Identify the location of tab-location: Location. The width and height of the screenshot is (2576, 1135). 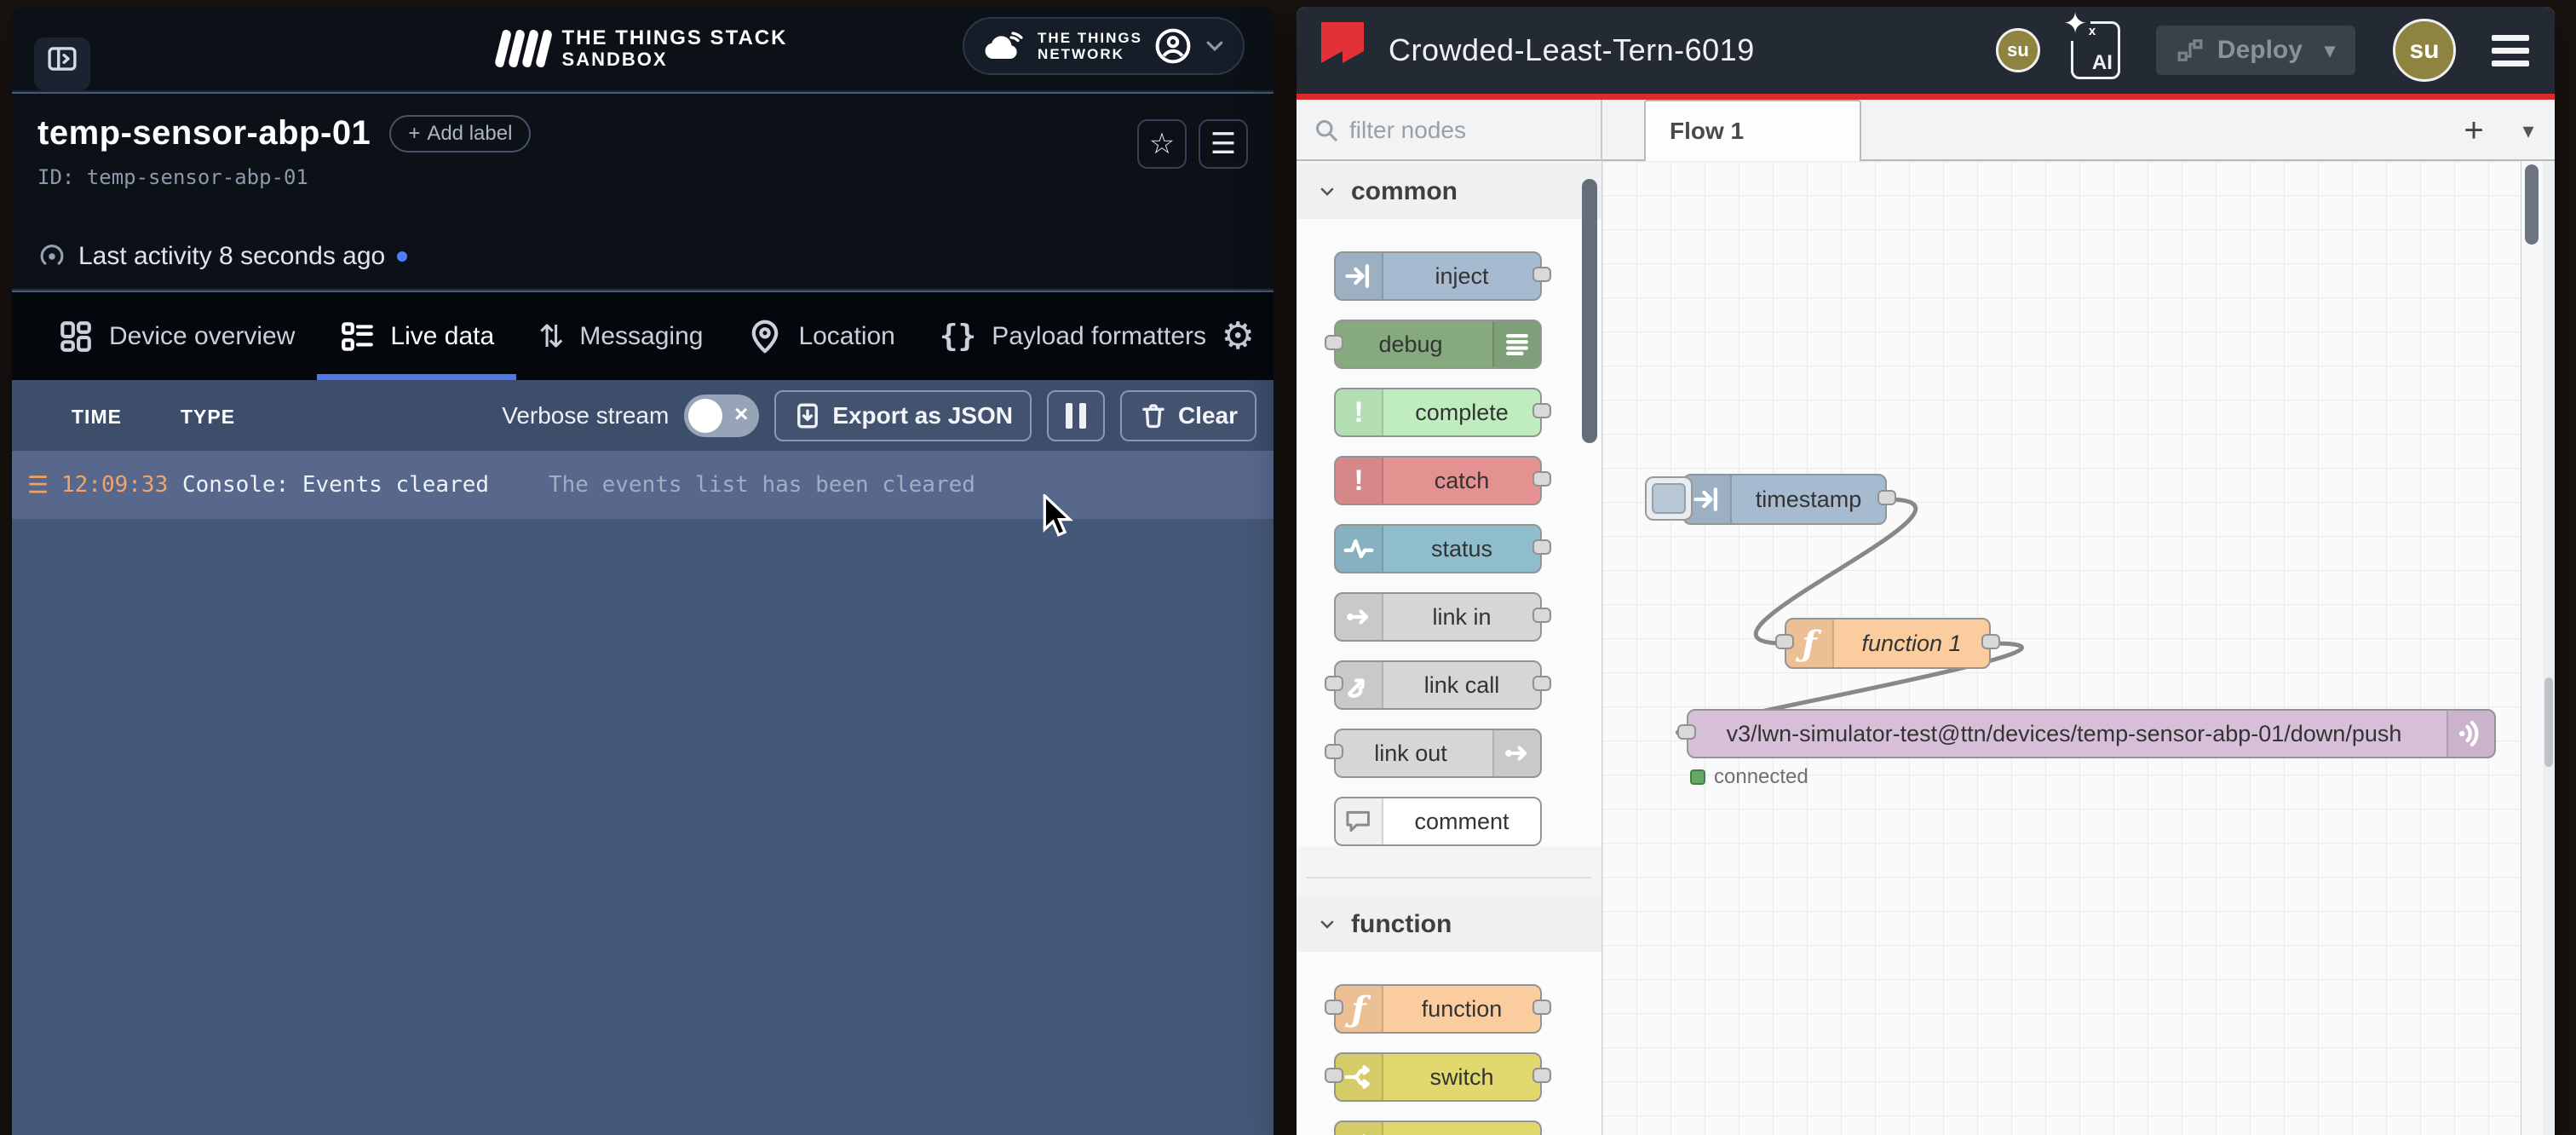
(821, 336).